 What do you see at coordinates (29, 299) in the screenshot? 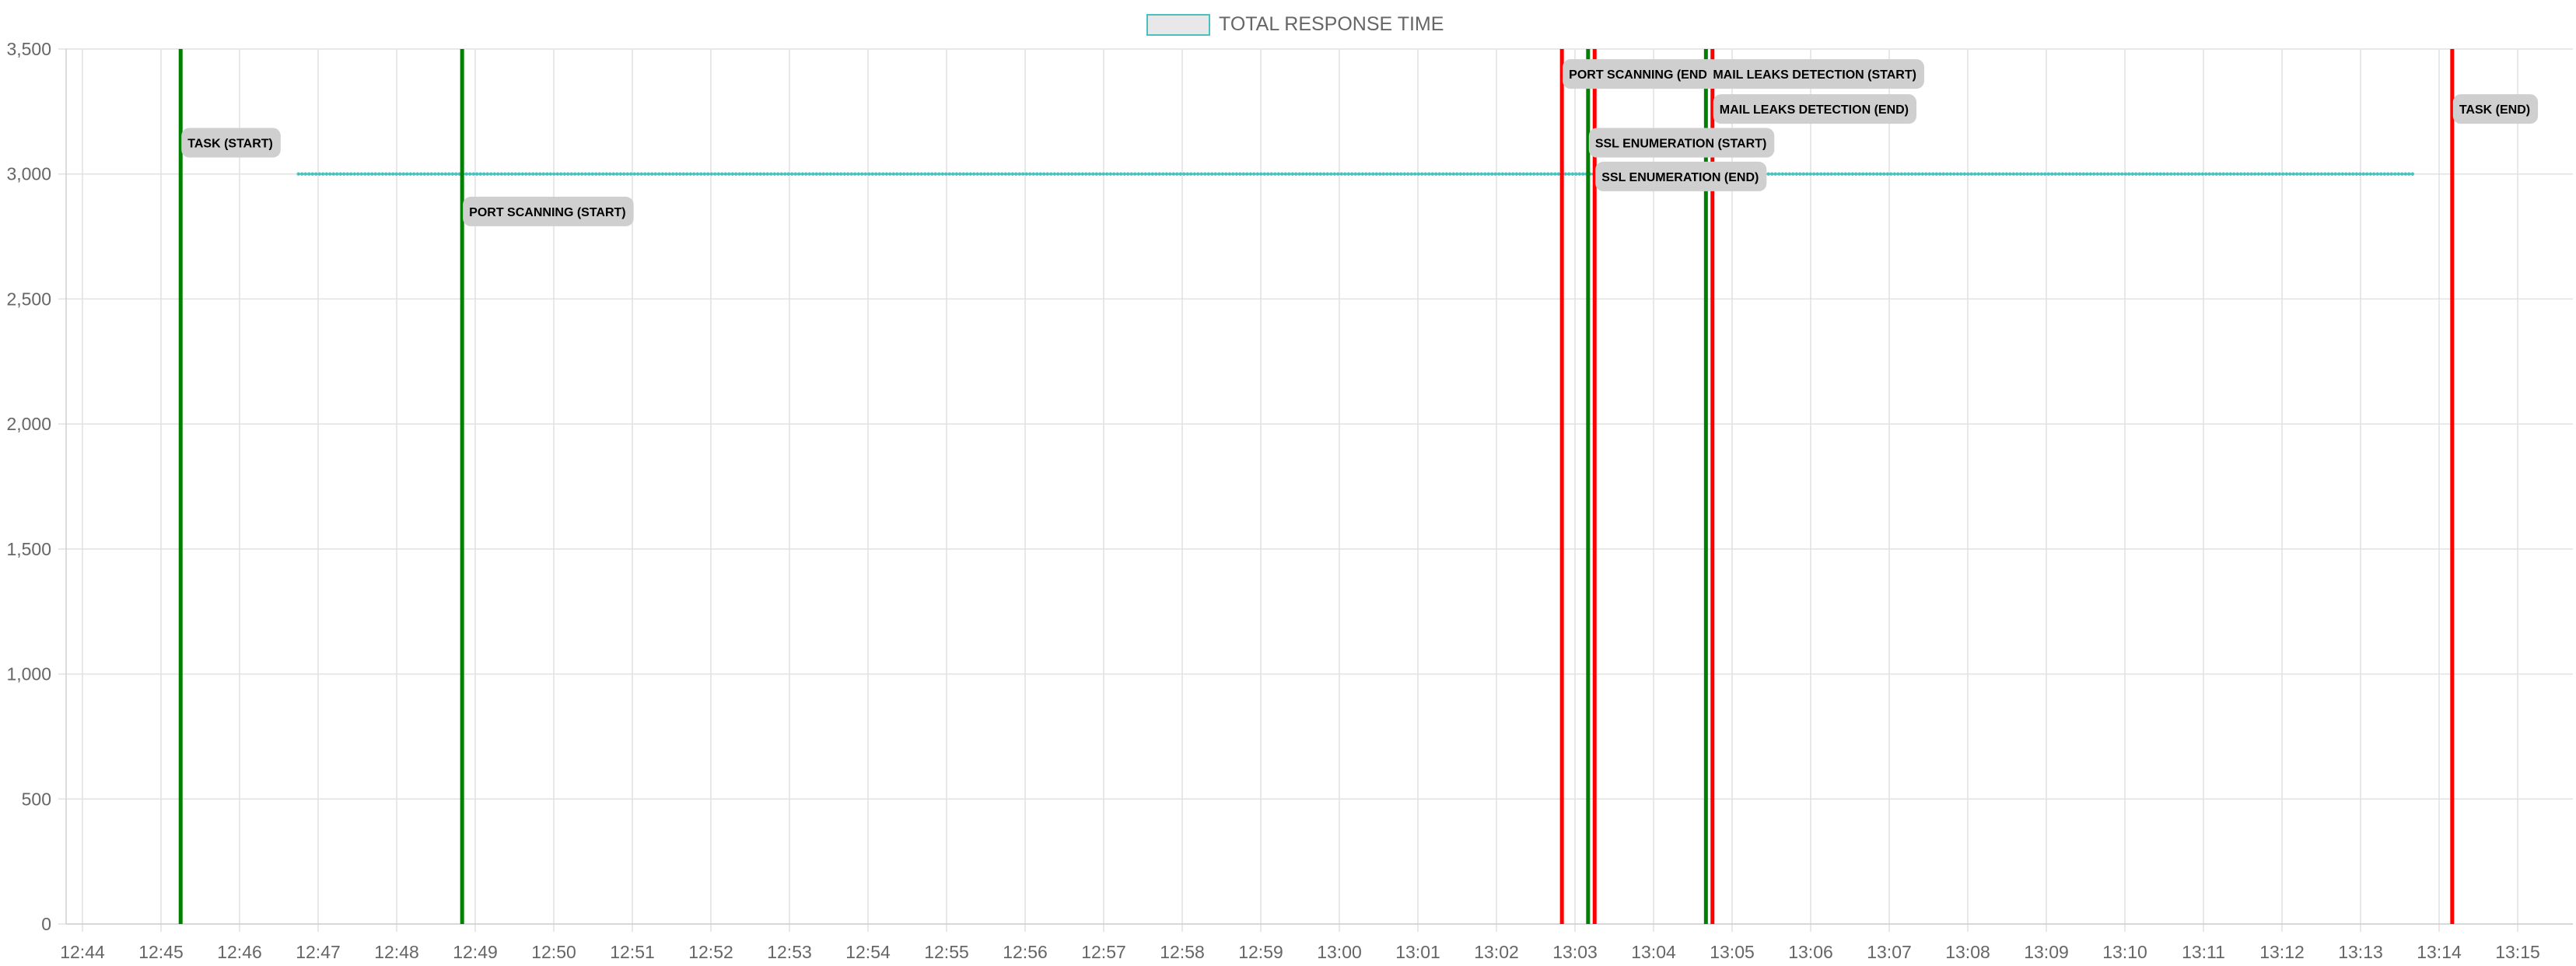
I see `y-tick-label: 2,500` at bounding box center [29, 299].